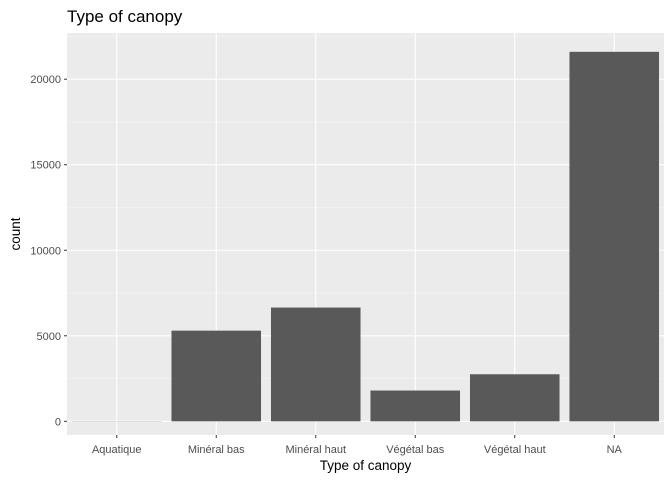 The image size is (672, 480). Describe the element at coordinates (58, 422) in the screenshot. I see `y-tick-label: 0` at that location.